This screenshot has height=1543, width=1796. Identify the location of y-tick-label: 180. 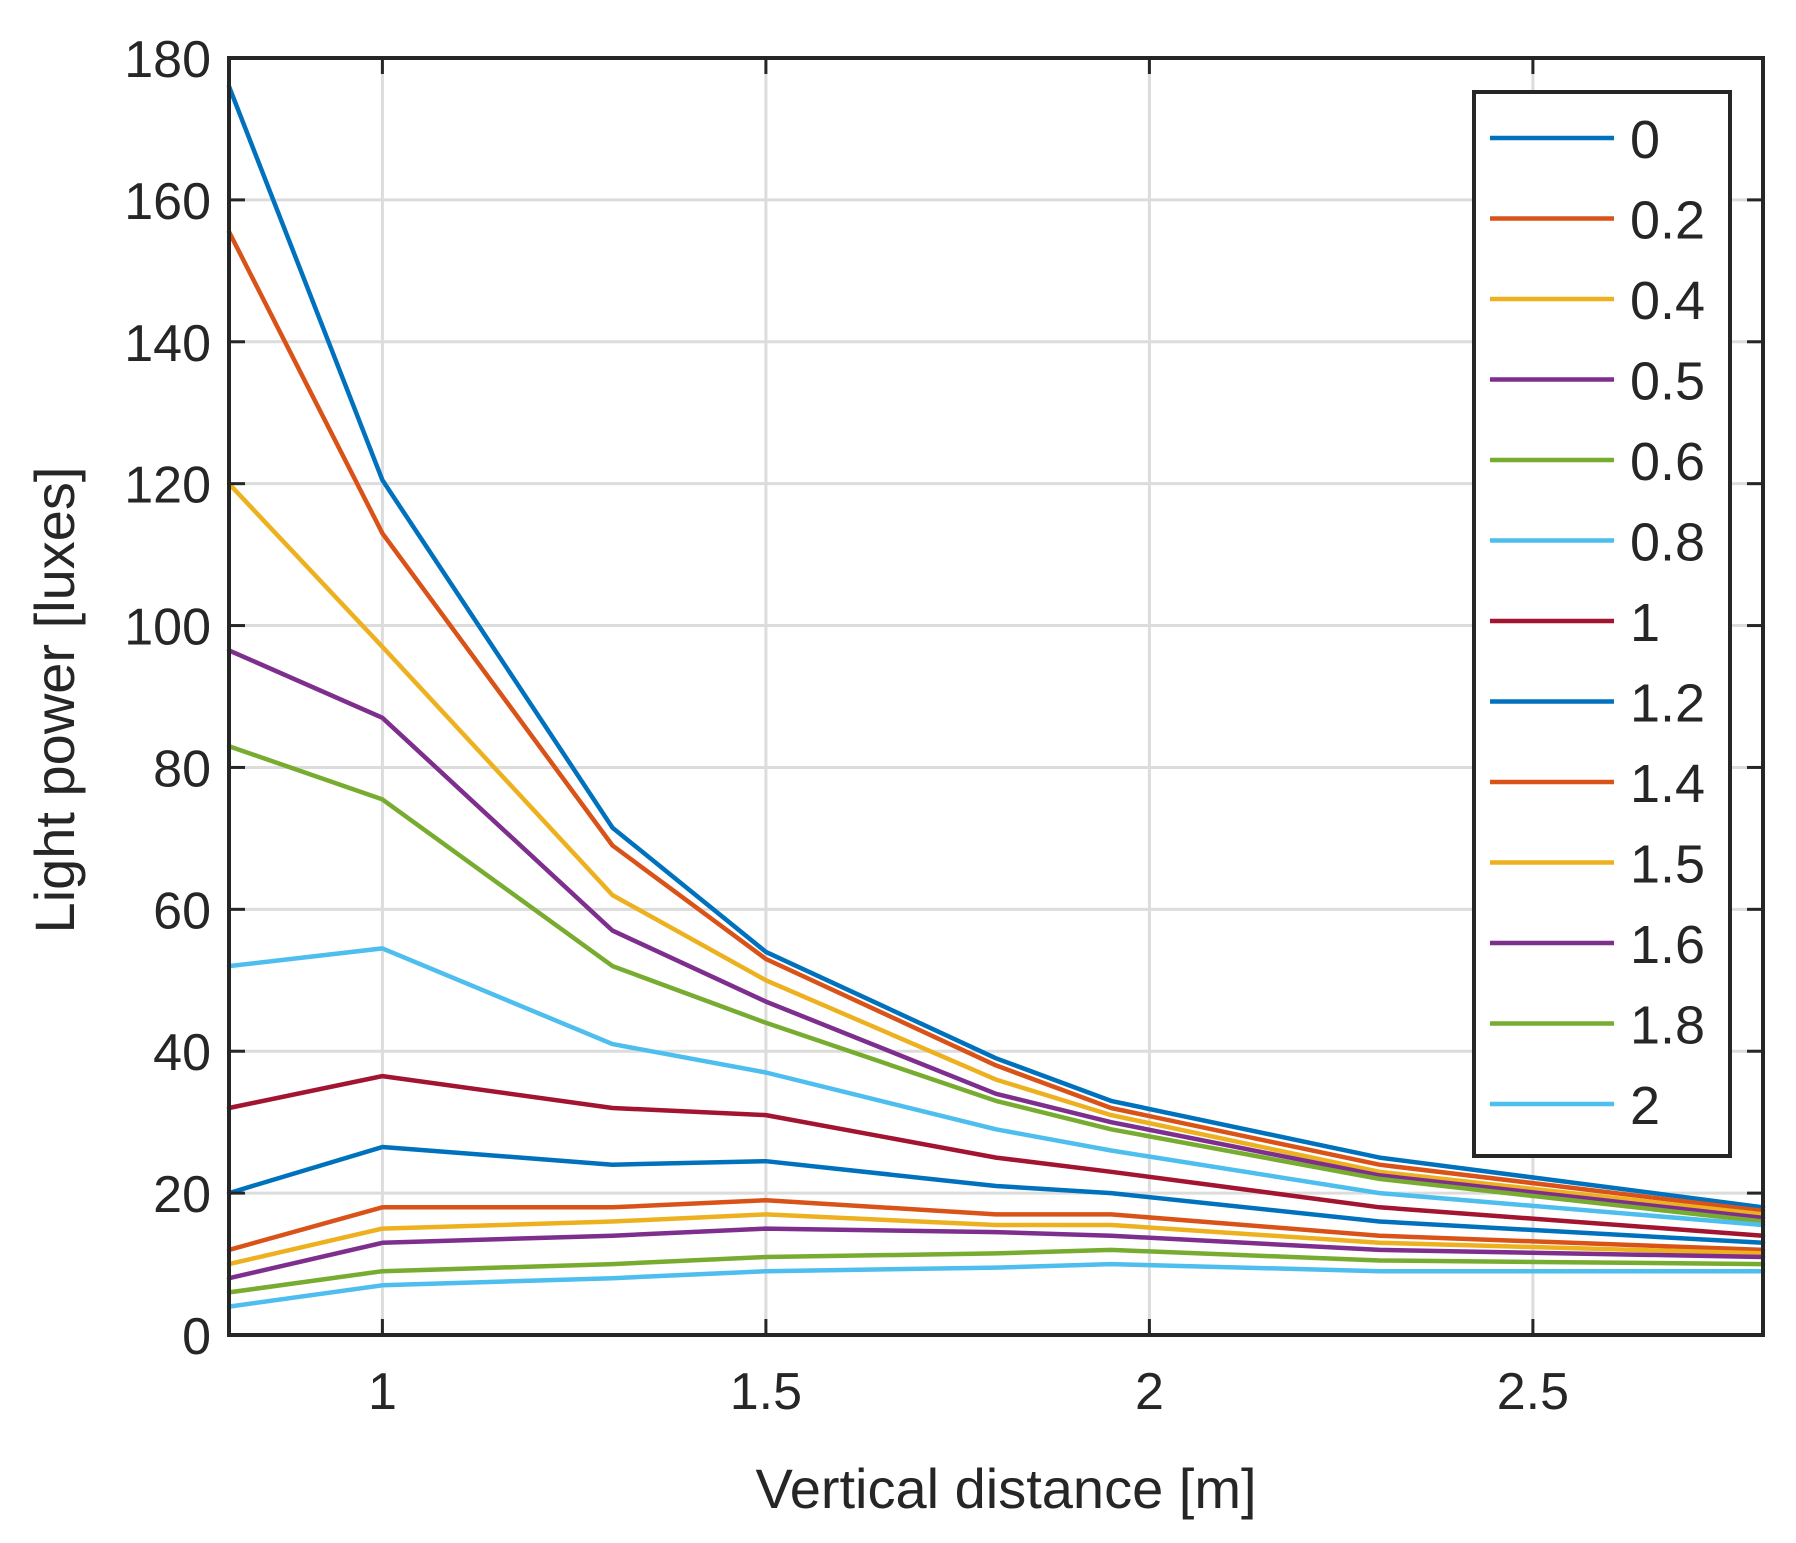
(167, 60).